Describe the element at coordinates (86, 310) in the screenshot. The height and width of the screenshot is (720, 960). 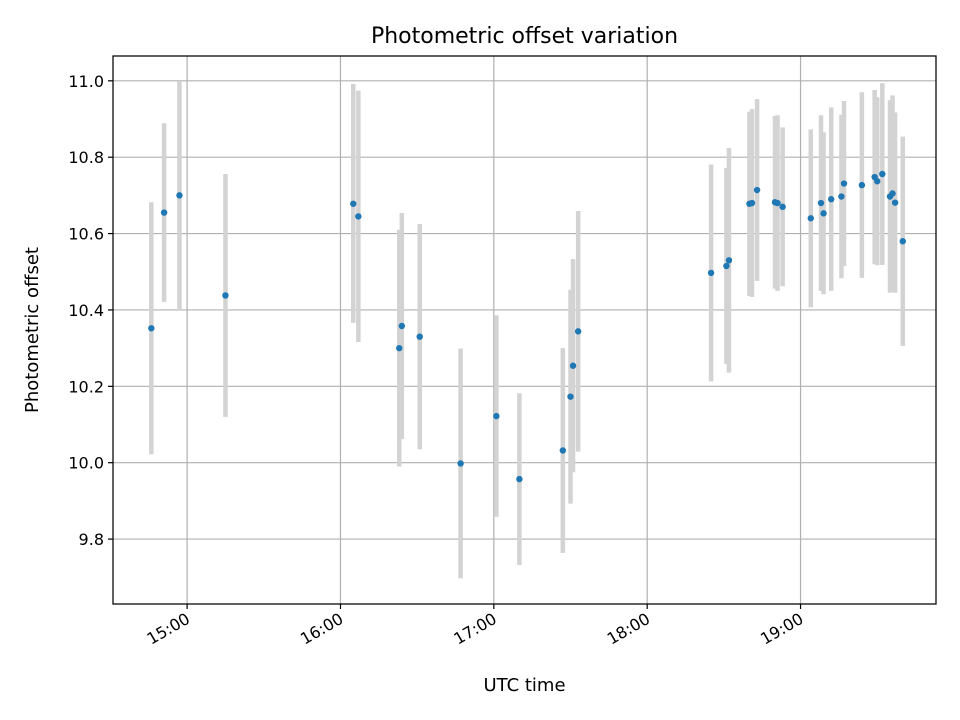
I see `y-tick-label: 10.4` at that location.